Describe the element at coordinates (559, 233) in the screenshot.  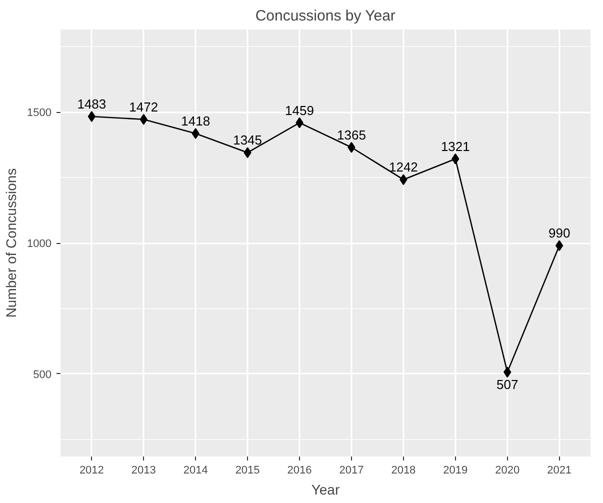
I see `data-label: 990` at that location.